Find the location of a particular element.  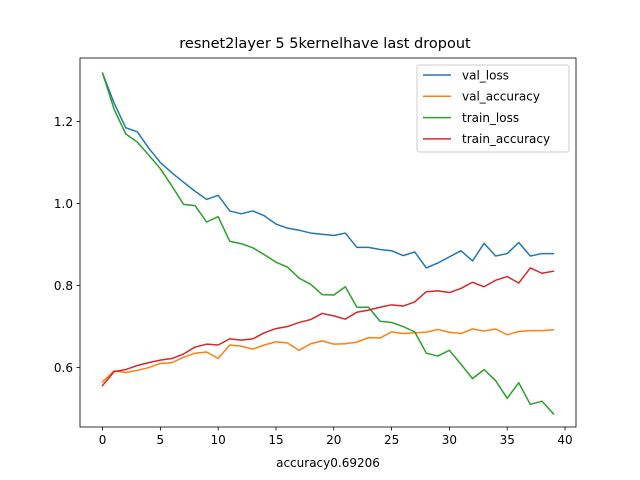

legend-label-val-accuracy: val_accuracy is located at coordinates (501, 97).